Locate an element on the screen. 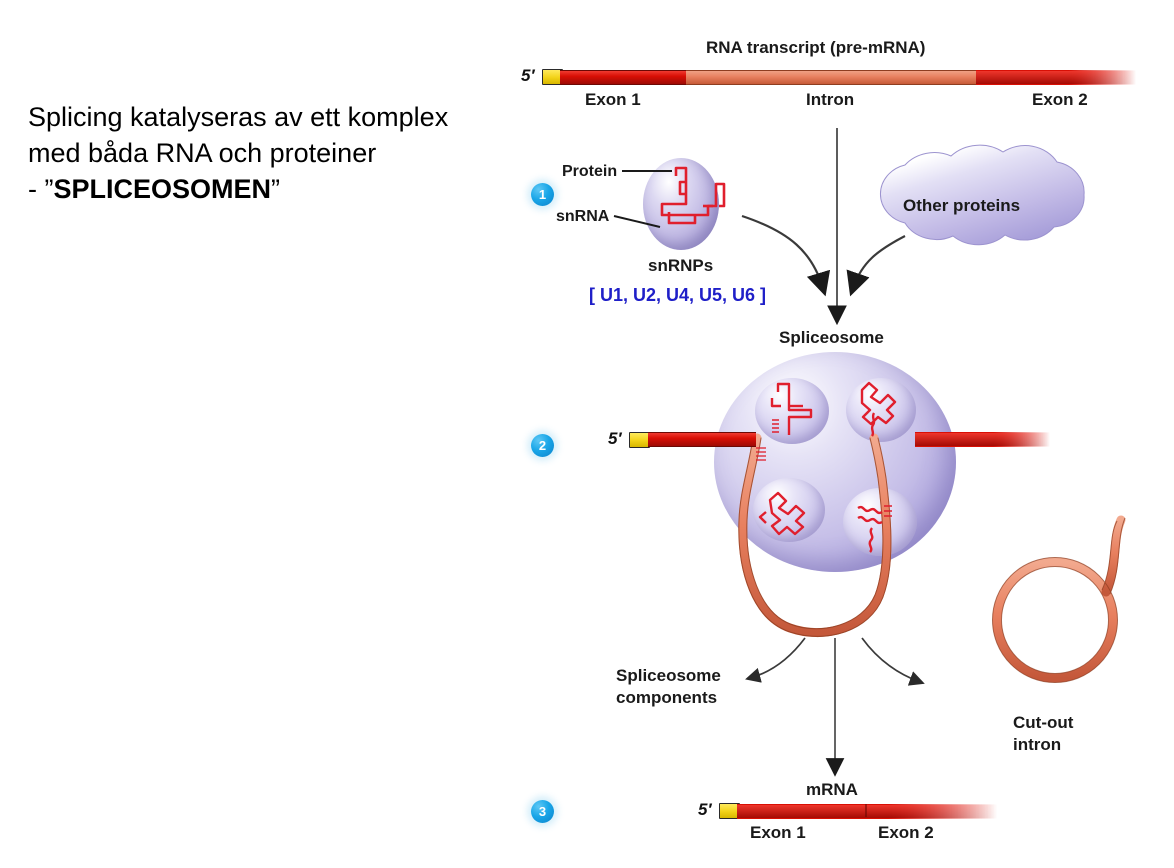  caption-line-1: Splicing katalyseras av ett komplex is located at coordinates (238, 117).